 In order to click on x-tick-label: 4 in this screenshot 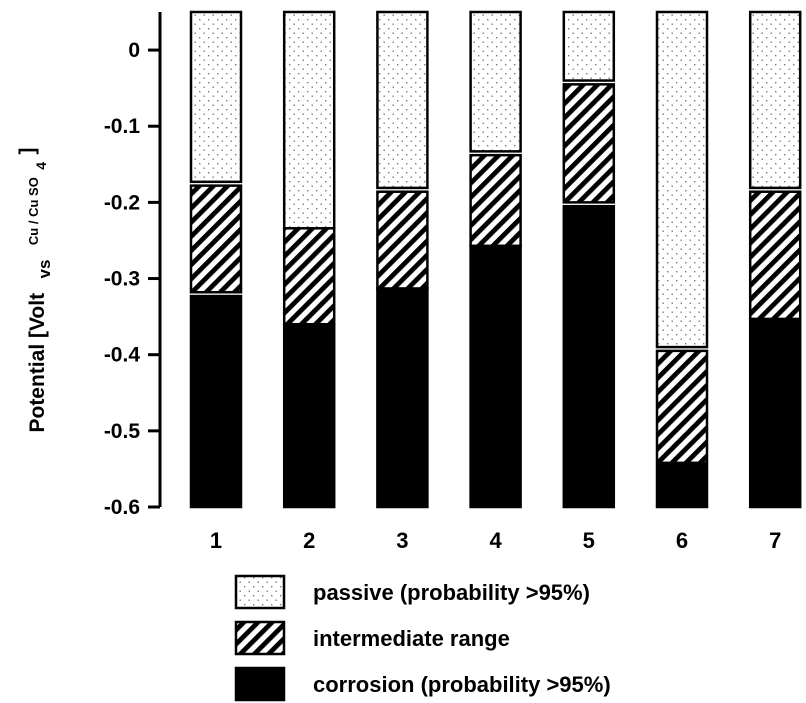, I will do `click(495, 540)`.